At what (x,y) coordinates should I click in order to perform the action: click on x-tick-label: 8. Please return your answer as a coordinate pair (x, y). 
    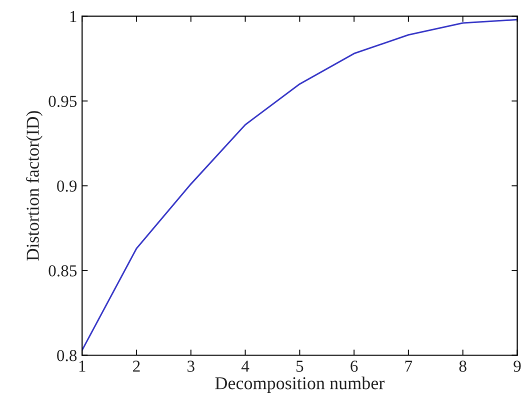
    Looking at the image, I should click on (462, 366).